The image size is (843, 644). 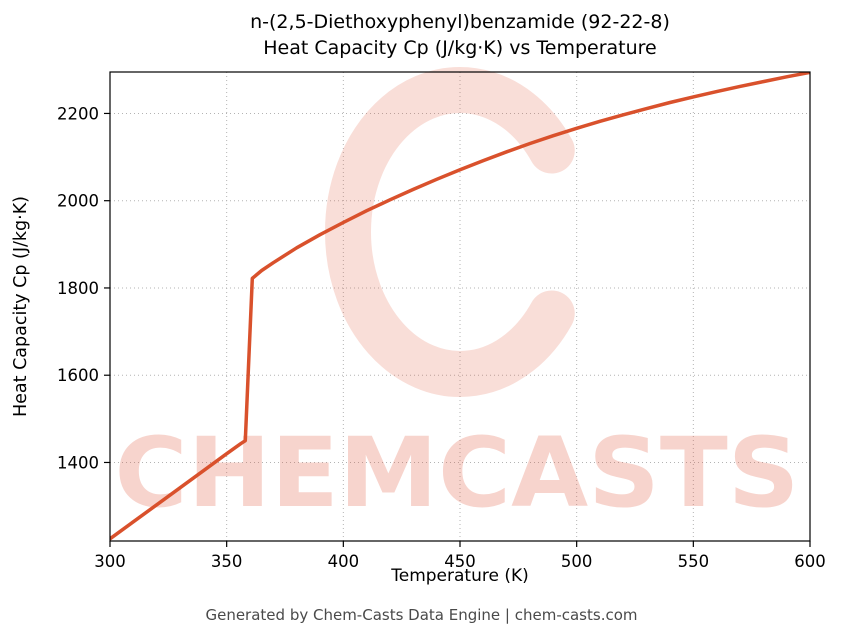 What do you see at coordinates (78, 375) in the screenshot?
I see `y-tick-label: 1600` at bounding box center [78, 375].